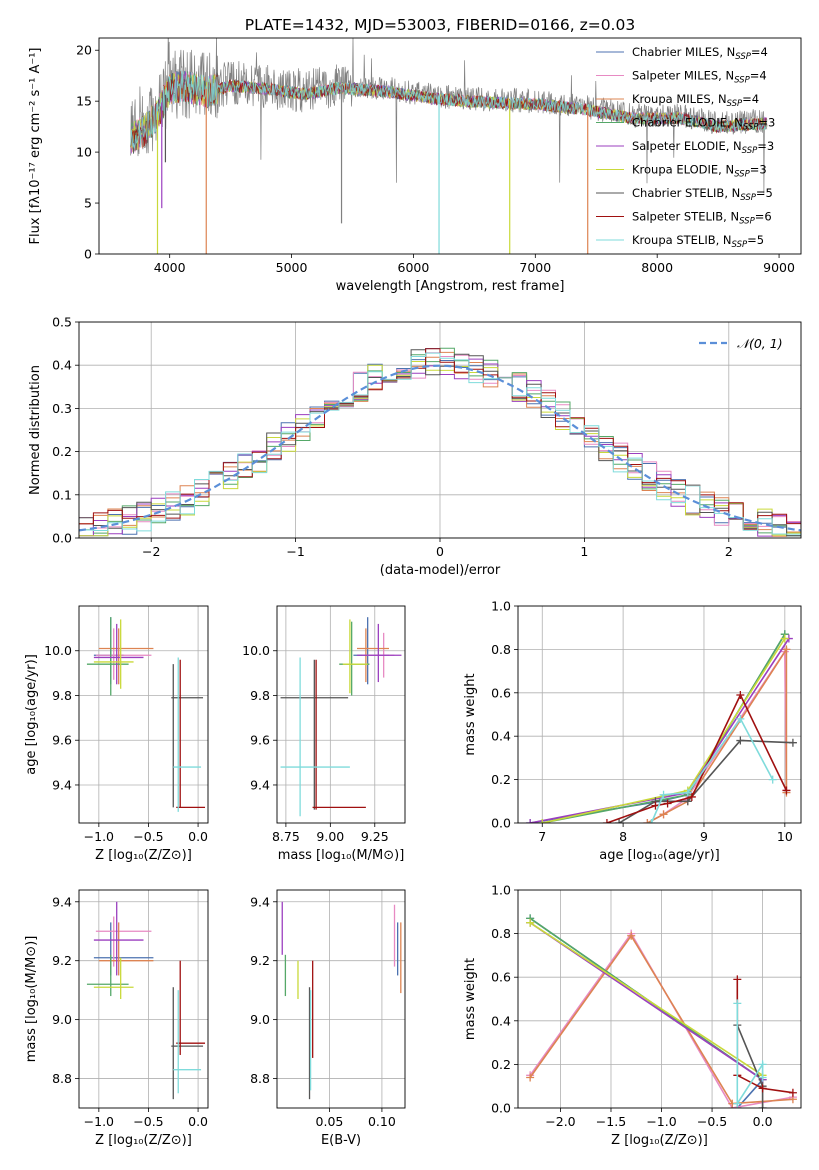  Describe the element at coordinates (697, 758) in the screenshot. I see `weight-line-ss` at that location.